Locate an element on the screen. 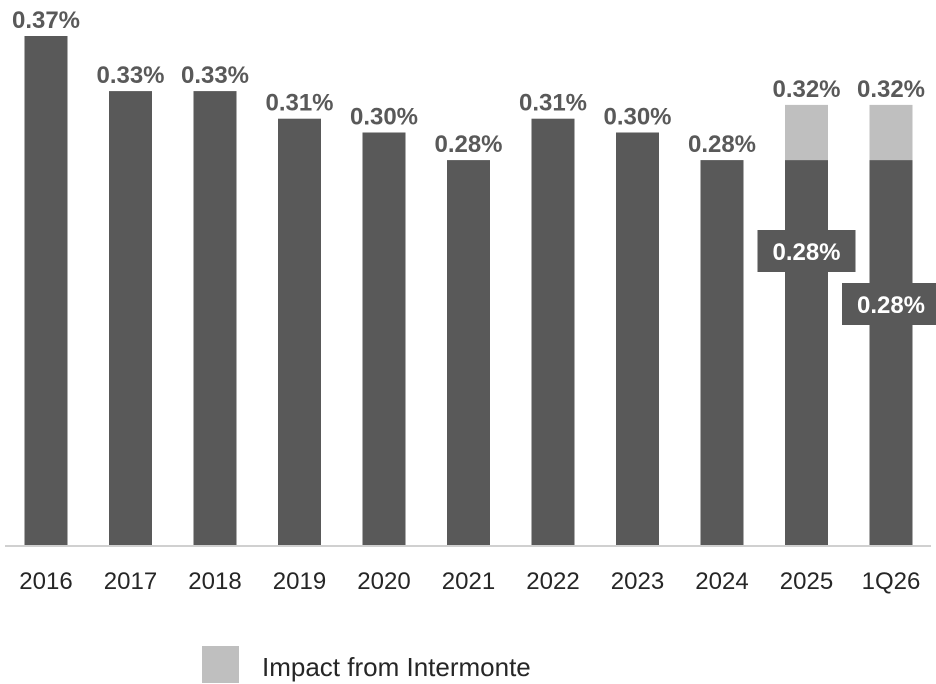 The width and height of the screenshot is (936, 684). x-tick-2016: 2016 is located at coordinates (45, 581).